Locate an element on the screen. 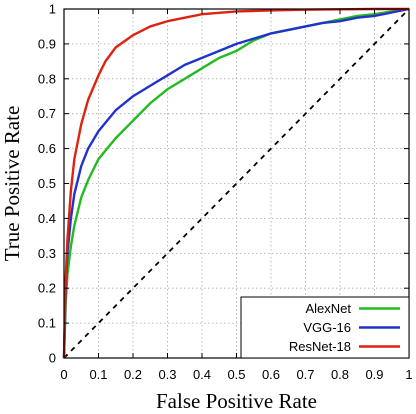 Image resolution: width=416 pixels, height=414 pixels. x-tick-label: 1 is located at coordinates (408, 374).